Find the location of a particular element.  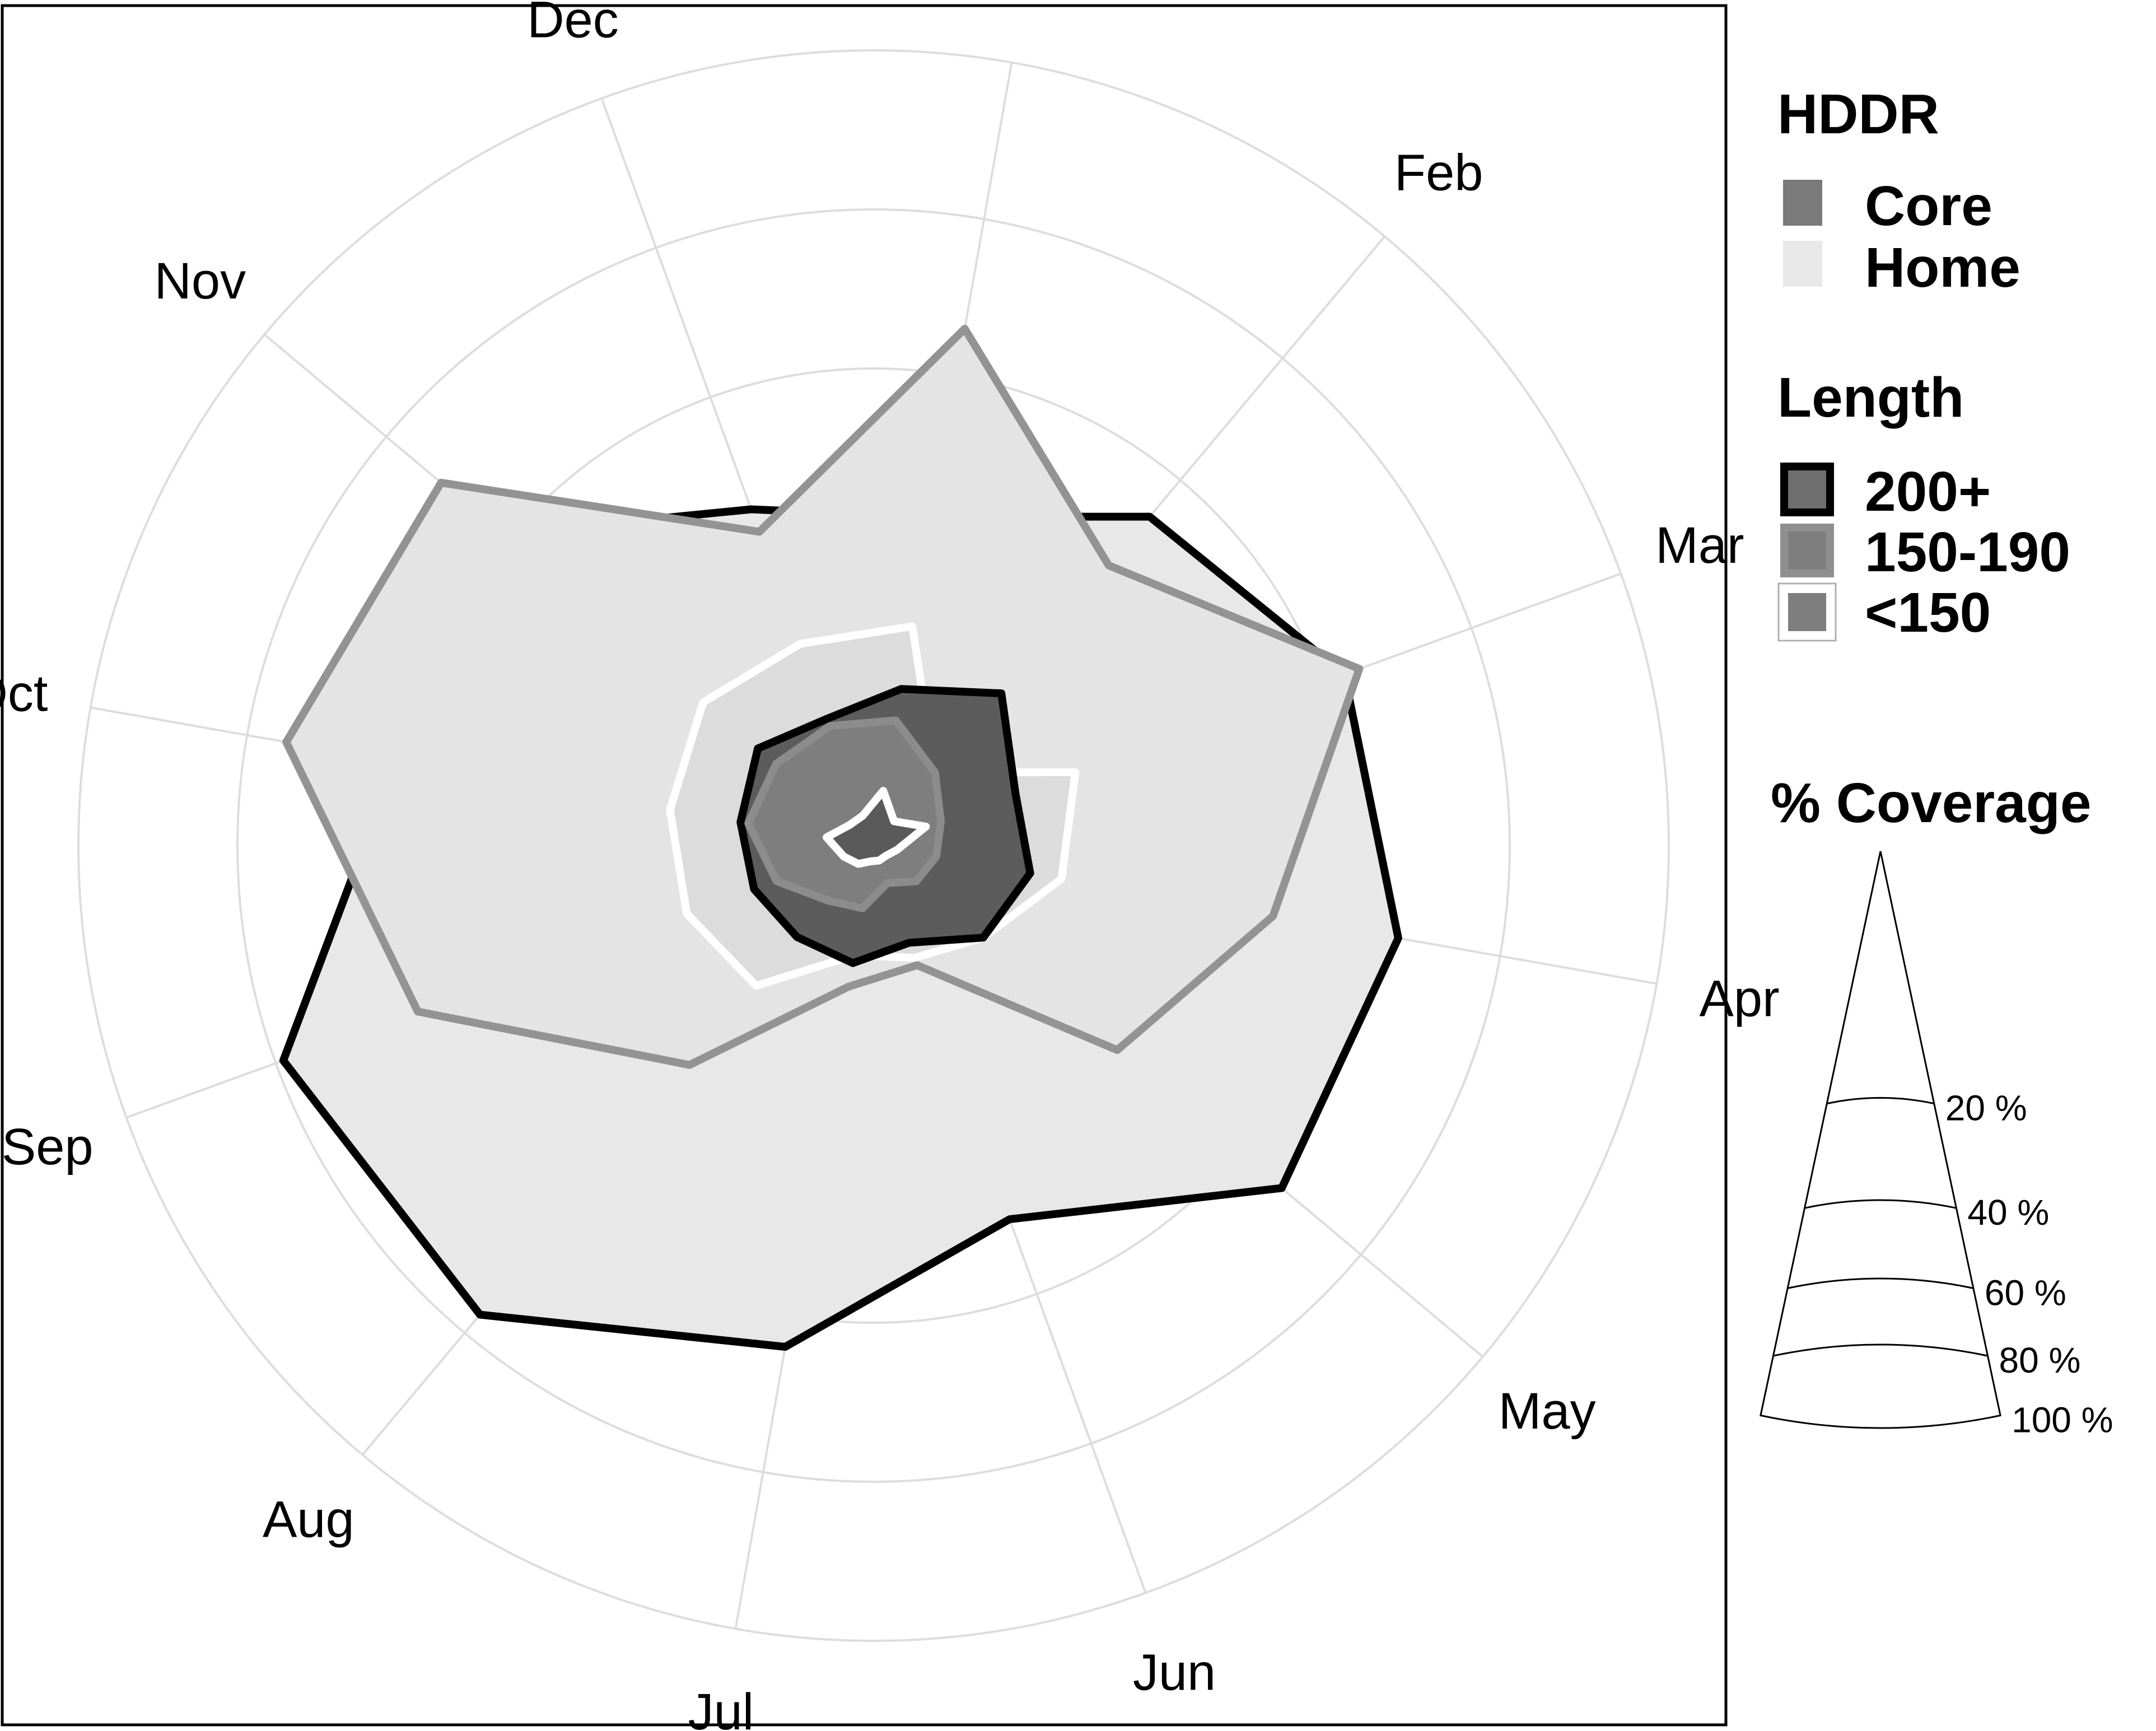

coverage-tick-label: 40 % is located at coordinates (2008, 1212).